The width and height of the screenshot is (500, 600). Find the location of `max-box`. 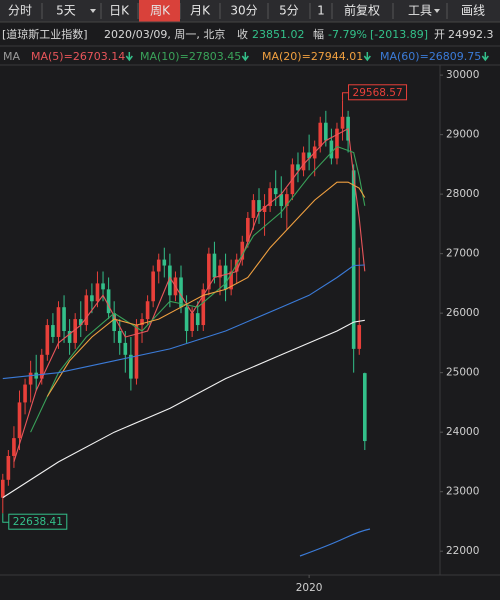

max-box is located at coordinates (378, 92).